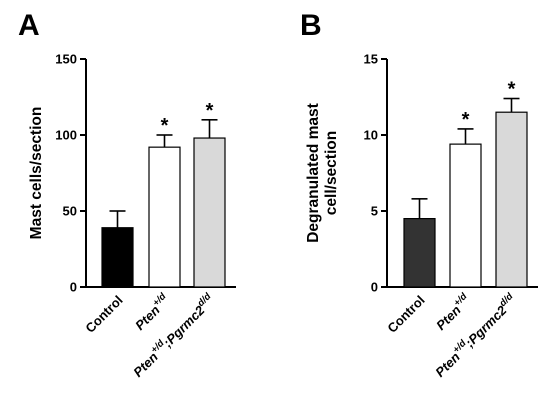  I want to click on p1-category-label-2: Pten+/d, so click(453, 312).